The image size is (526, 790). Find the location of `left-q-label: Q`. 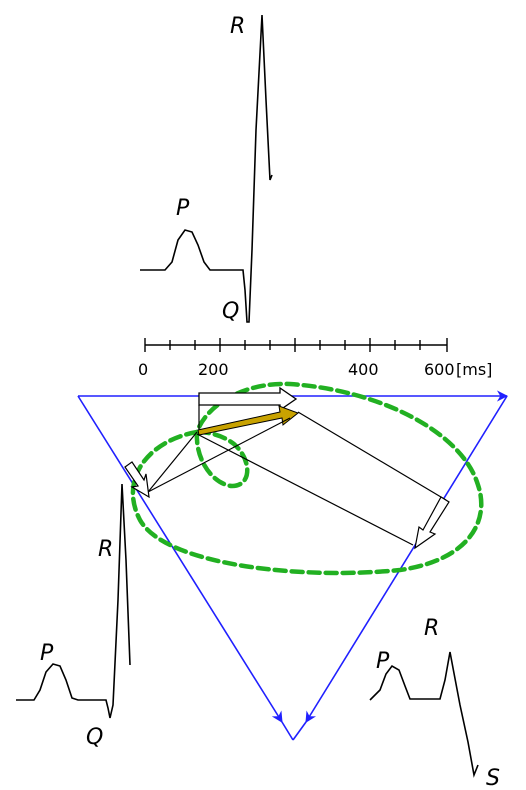

left-q-label: Q is located at coordinates (94, 737).